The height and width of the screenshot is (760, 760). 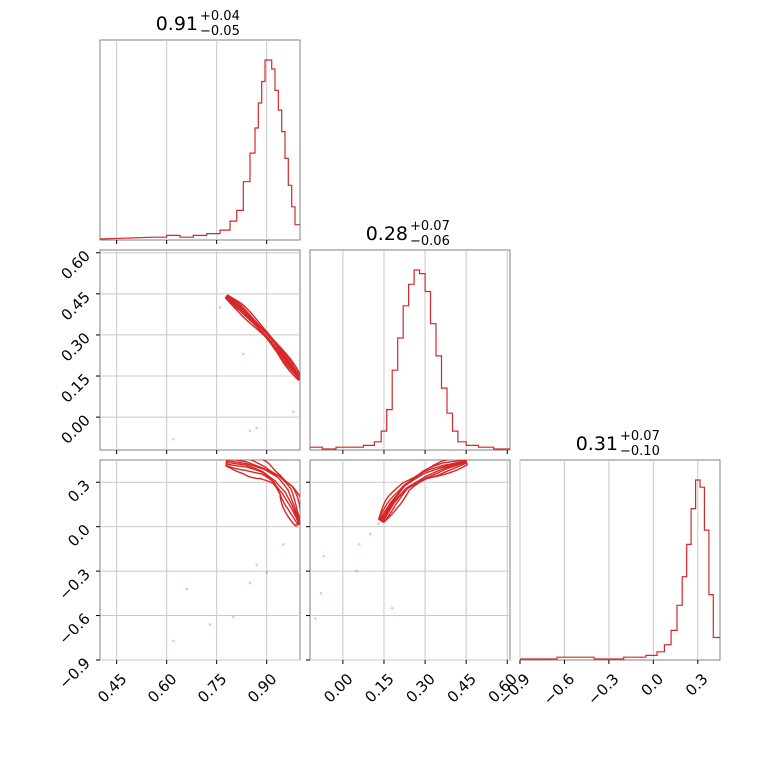 I want to click on x-tick-label: −0.3, so click(x=603, y=689).